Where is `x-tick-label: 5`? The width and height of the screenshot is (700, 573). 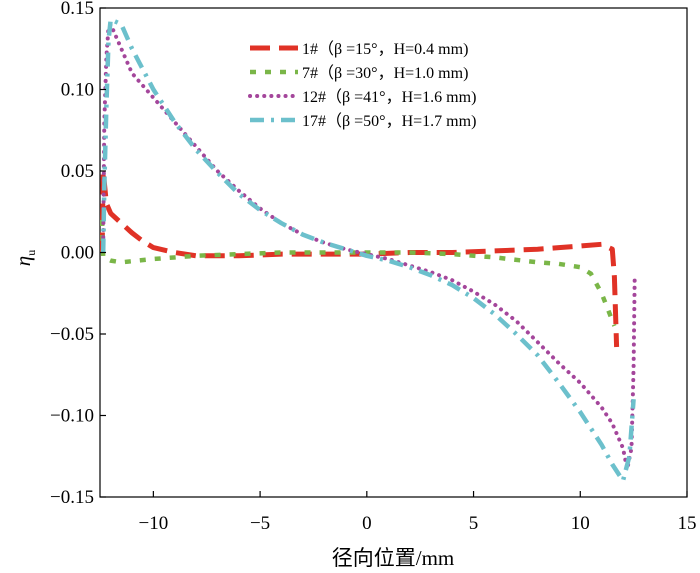 x-tick-label: 5 is located at coordinates (474, 523).